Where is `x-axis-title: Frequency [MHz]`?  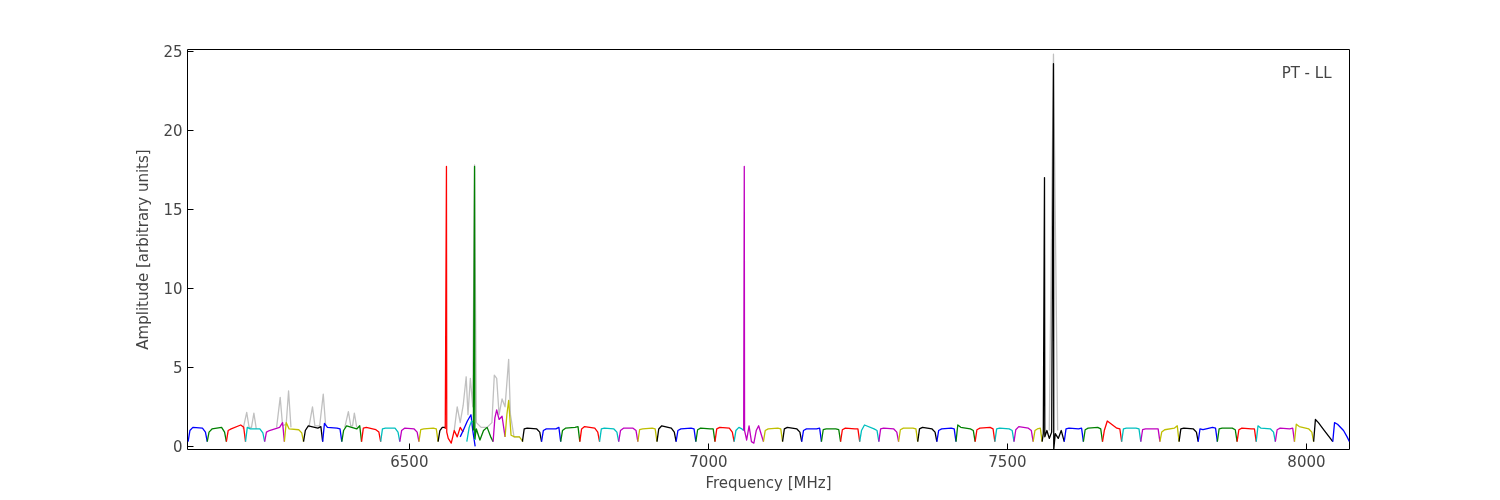
x-axis-title: Frequency [MHz] is located at coordinates (768, 482).